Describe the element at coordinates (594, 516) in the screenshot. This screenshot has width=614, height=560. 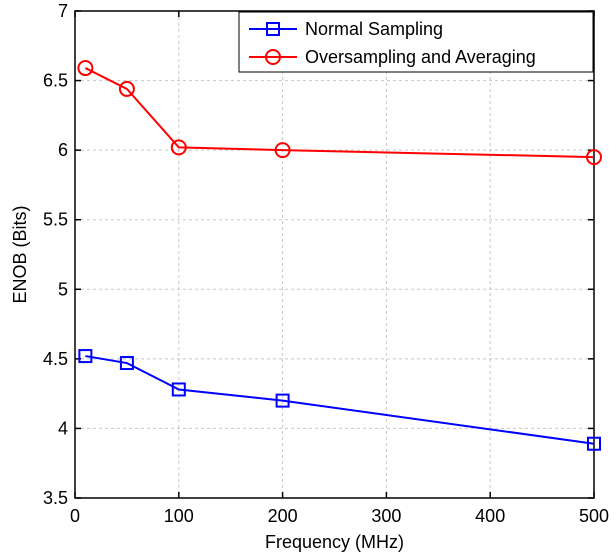
I see `x-tick-label: 500` at that location.